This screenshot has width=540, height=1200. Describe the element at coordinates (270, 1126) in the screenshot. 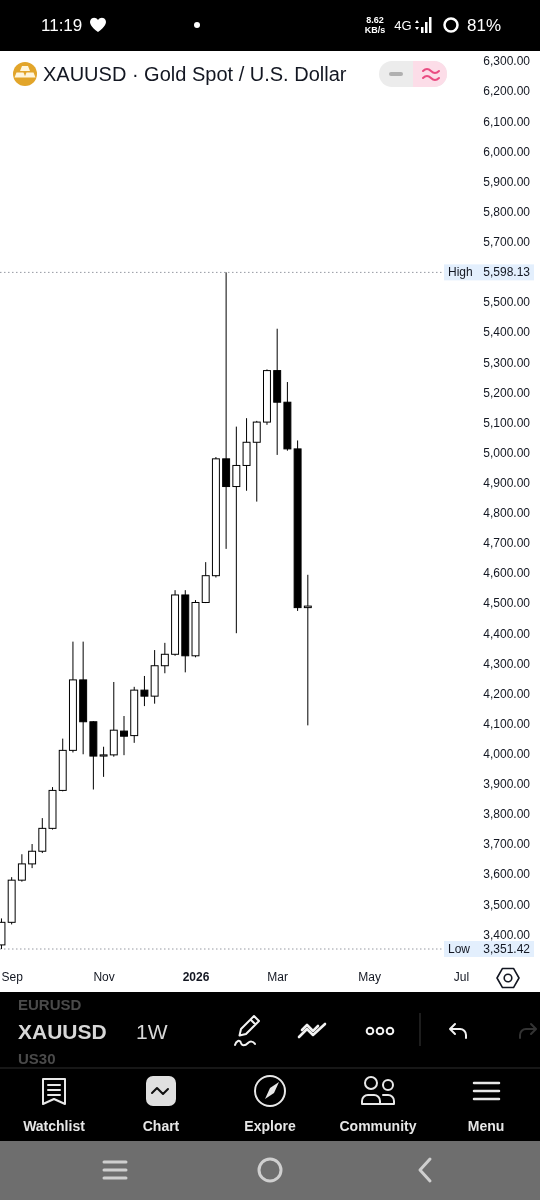

I see `text: Explore` at that location.